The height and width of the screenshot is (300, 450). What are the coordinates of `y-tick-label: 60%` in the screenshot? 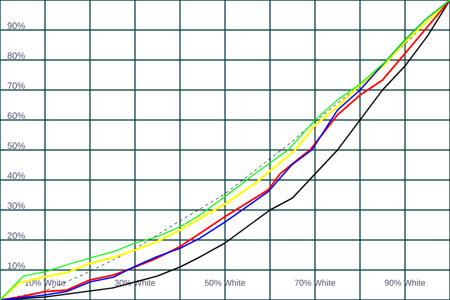 It's located at (16, 115).